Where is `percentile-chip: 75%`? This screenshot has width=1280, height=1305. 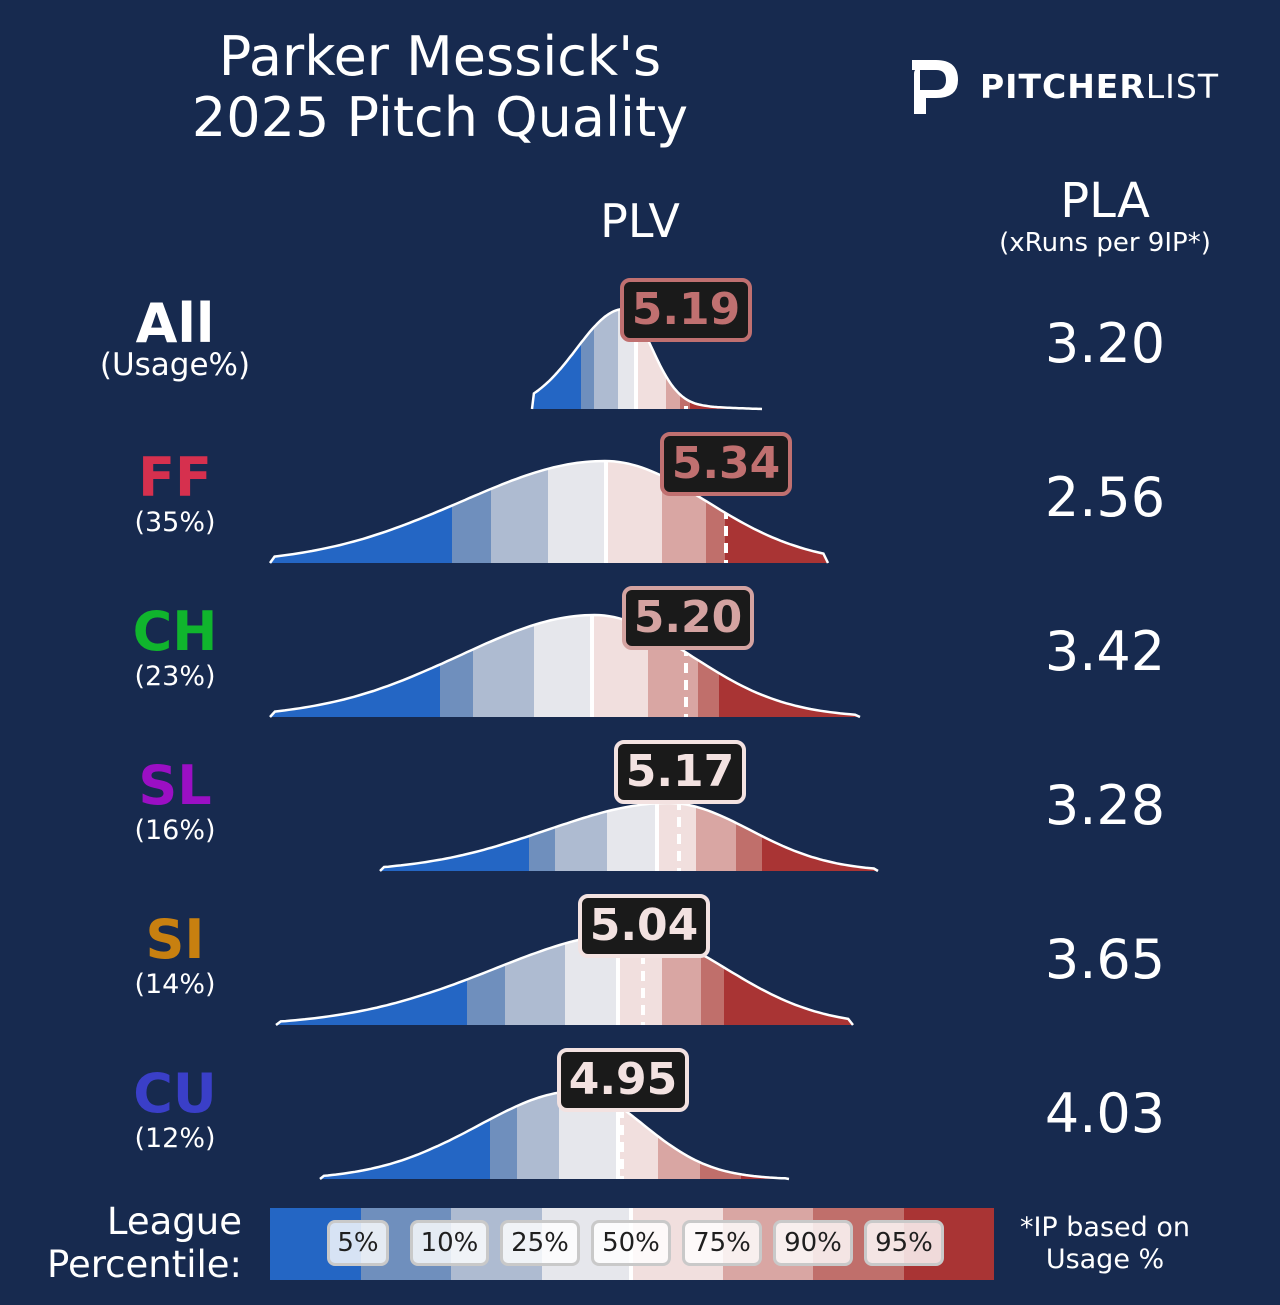
percentile-chip: 75% is located at coordinates (722, 1243).